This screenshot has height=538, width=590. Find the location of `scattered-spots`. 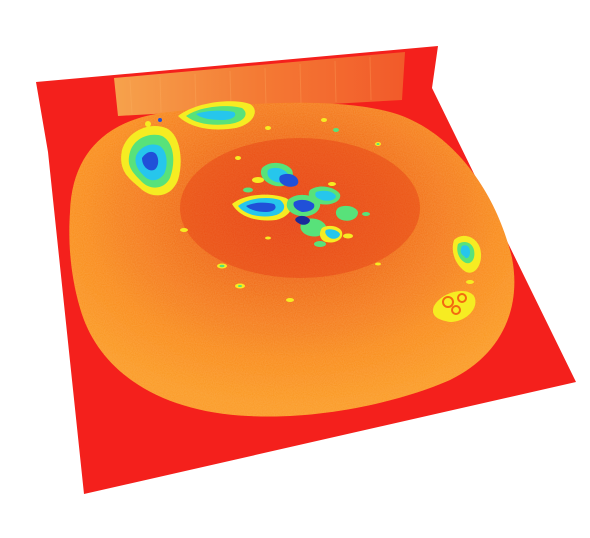

scattered-spots is located at coordinates (280, 210).